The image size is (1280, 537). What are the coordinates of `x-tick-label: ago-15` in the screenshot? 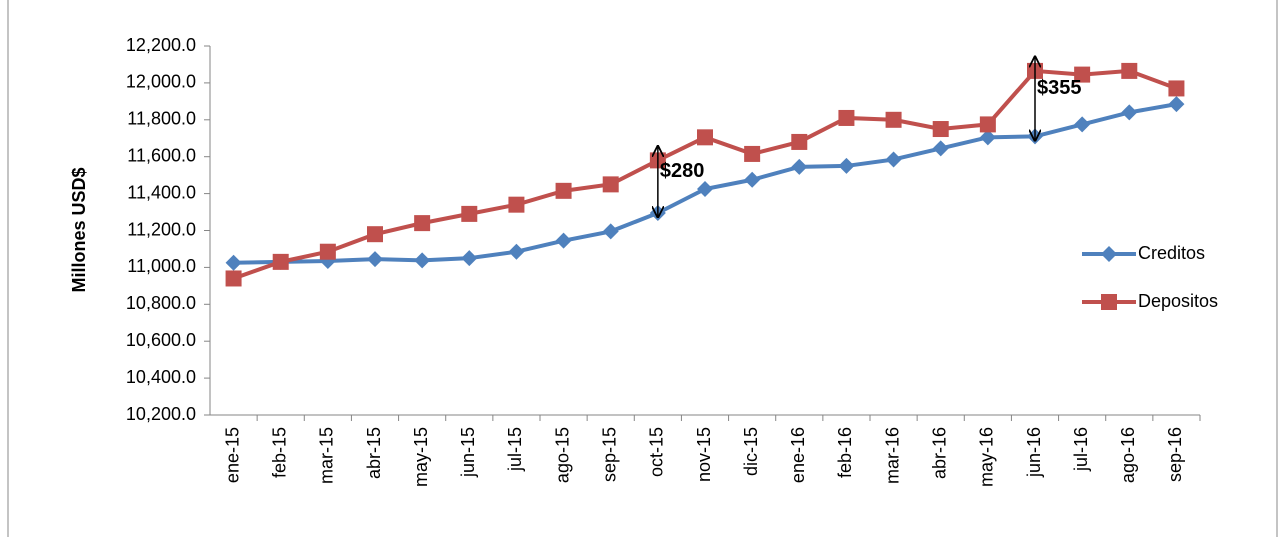 It's located at (562, 455).